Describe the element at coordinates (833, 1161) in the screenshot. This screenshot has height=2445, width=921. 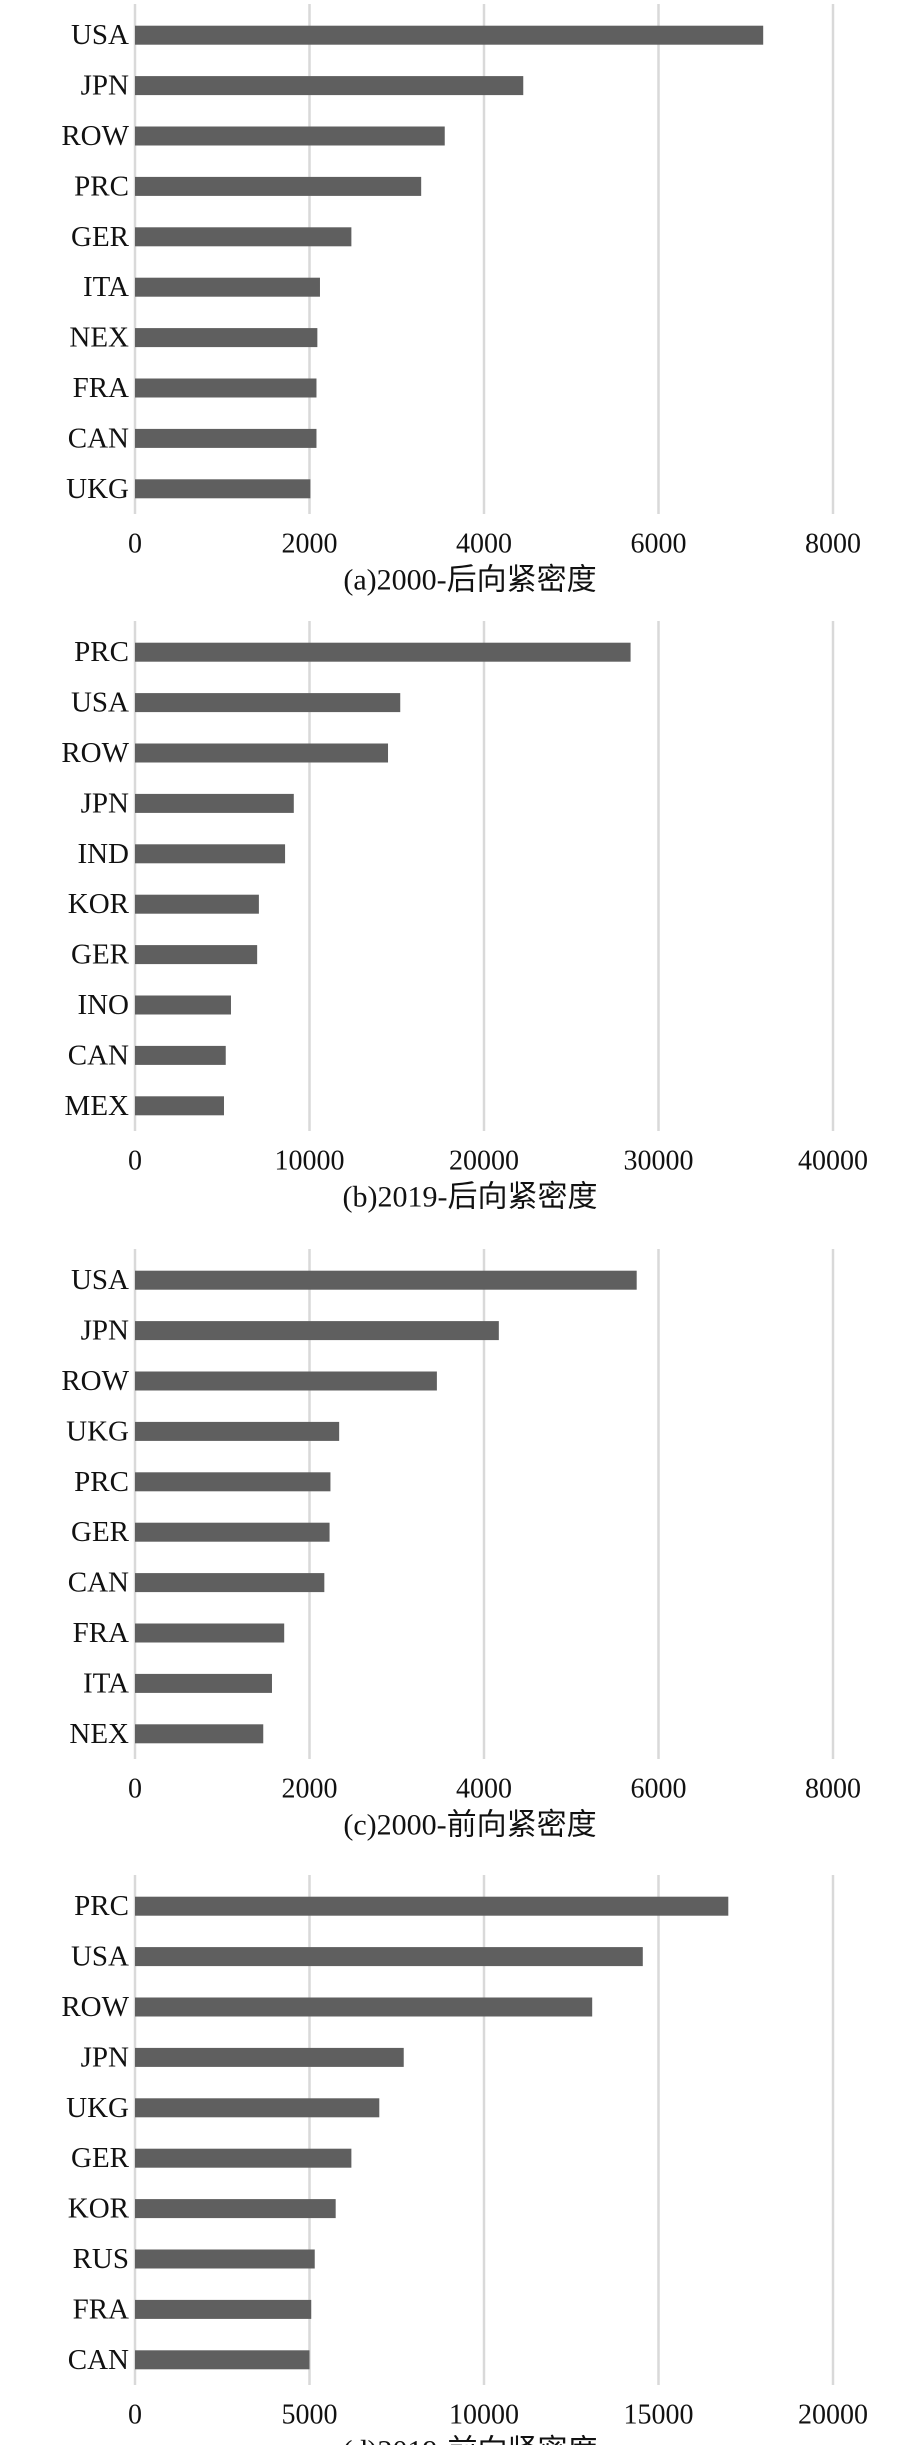
I see `x-tick-label: 40000` at that location.